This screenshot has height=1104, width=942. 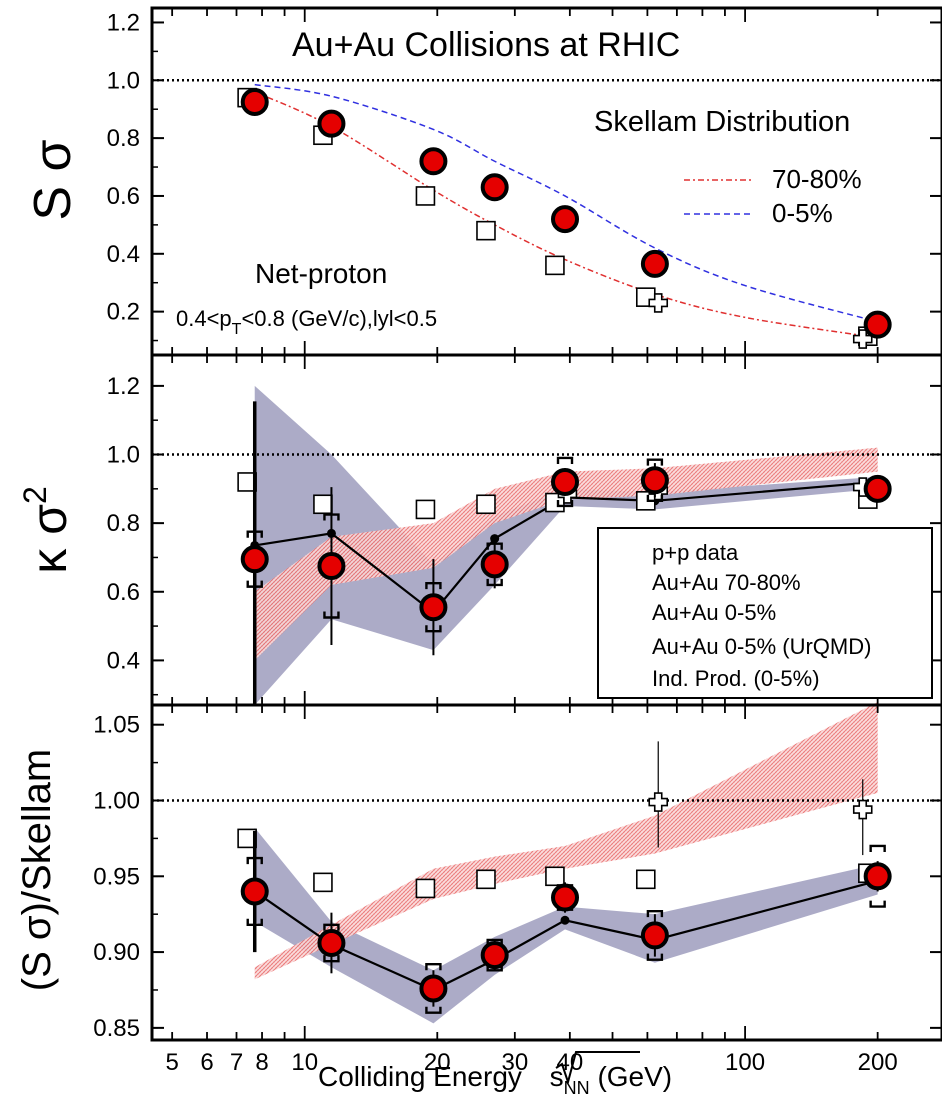 What do you see at coordinates (123, 386) in the screenshot?
I see `y-tick-label-1-4: 1.2` at bounding box center [123, 386].